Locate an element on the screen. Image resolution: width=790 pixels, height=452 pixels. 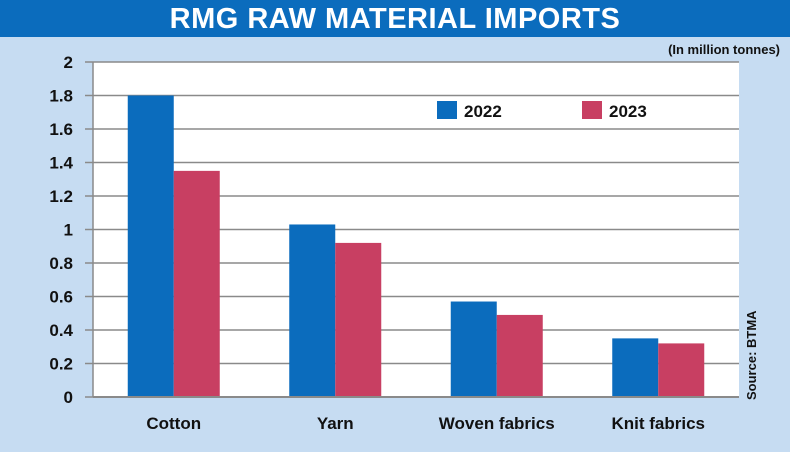
bar-2022-knit-fabrics is located at coordinates (635, 367).